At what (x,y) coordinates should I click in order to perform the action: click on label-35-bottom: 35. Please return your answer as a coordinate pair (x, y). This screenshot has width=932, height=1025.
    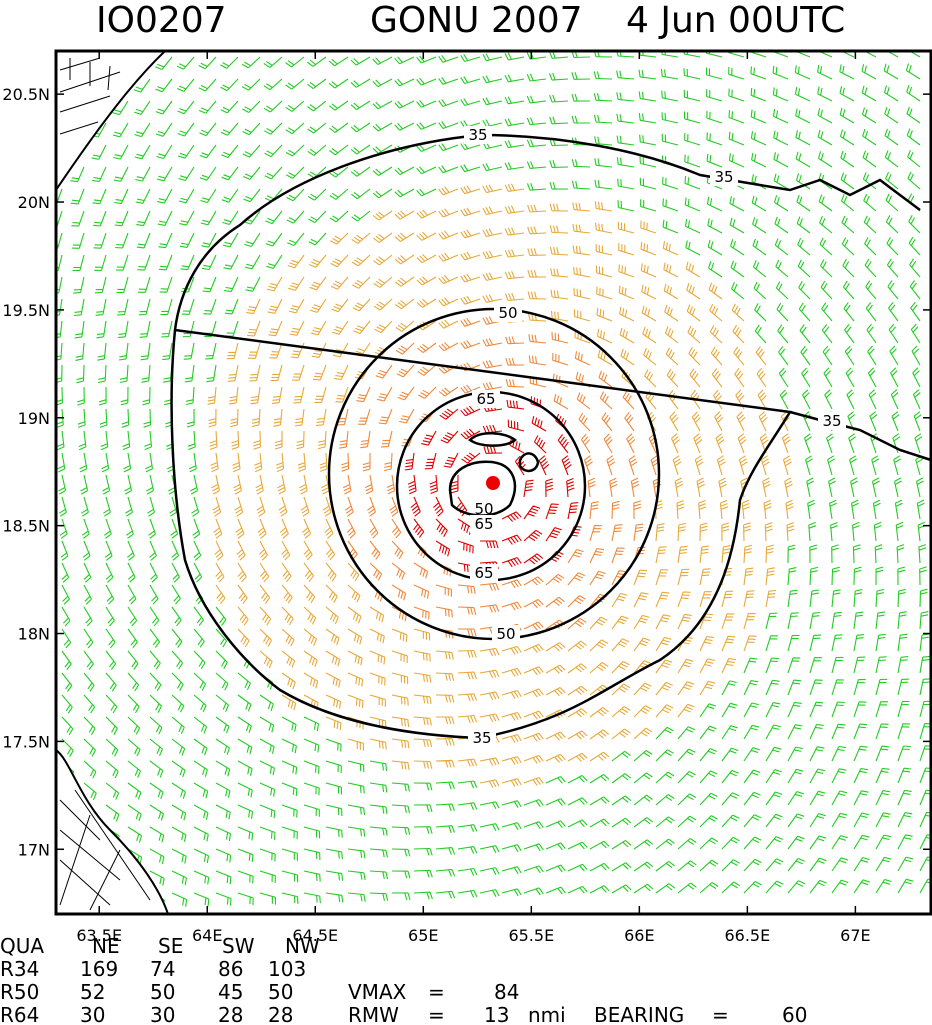
    Looking at the image, I should click on (481, 738).